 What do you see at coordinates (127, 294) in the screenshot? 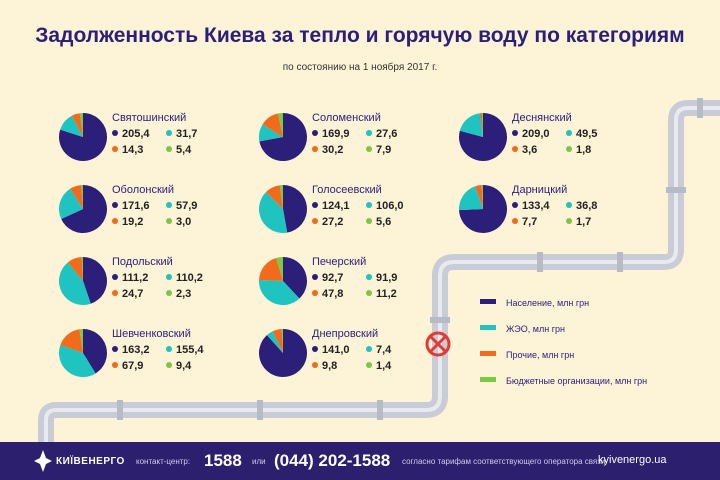
I see `data-label: 24,7` at bounding box center [127, 294].